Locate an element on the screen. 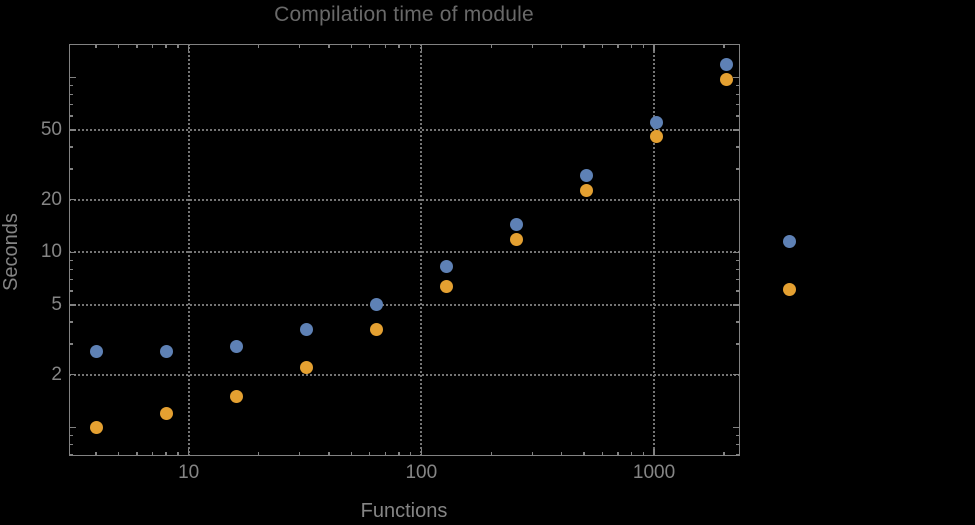  y-tick-label: 50 is located at coordinates (51, 129).